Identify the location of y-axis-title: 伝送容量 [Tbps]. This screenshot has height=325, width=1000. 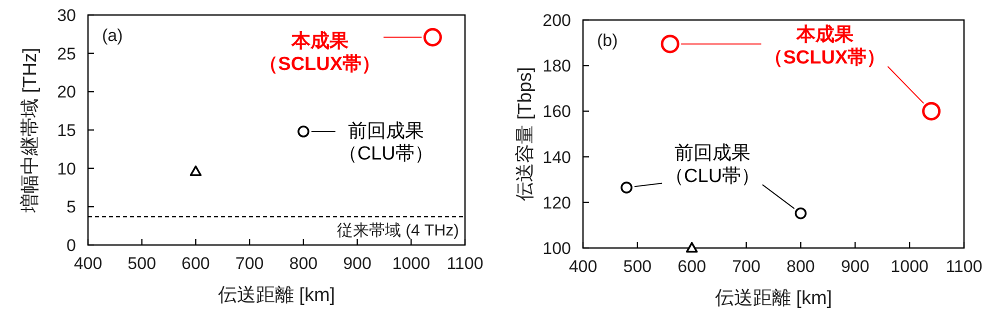
(525, 134).